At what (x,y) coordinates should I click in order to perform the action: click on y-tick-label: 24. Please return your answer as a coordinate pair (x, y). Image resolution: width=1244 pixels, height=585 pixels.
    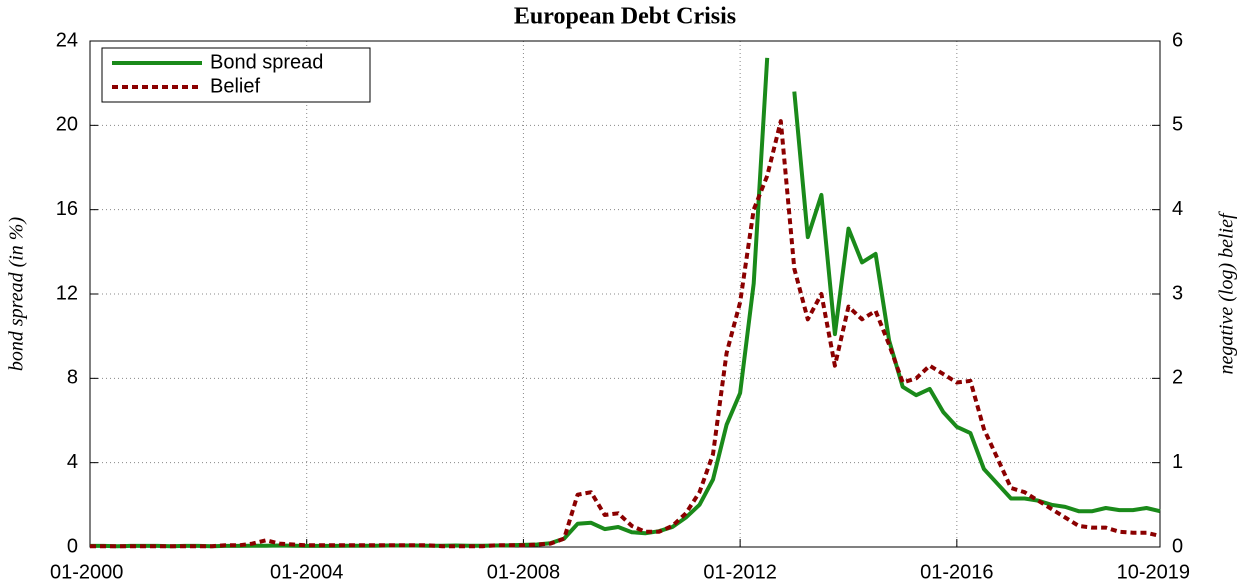
    Looking at the image, I should click on (67, 40).